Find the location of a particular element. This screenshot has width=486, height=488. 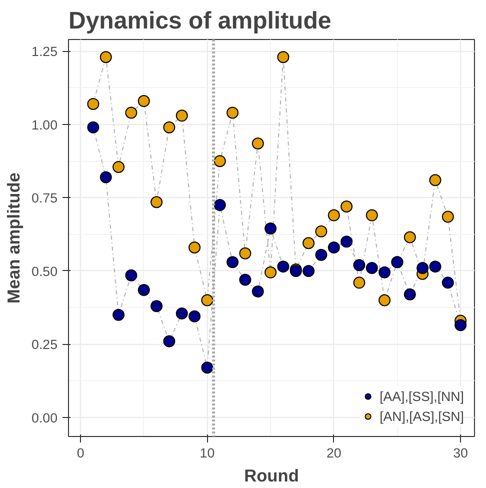

y-tick-label: 0.25 is located at coordinates (45, 344).